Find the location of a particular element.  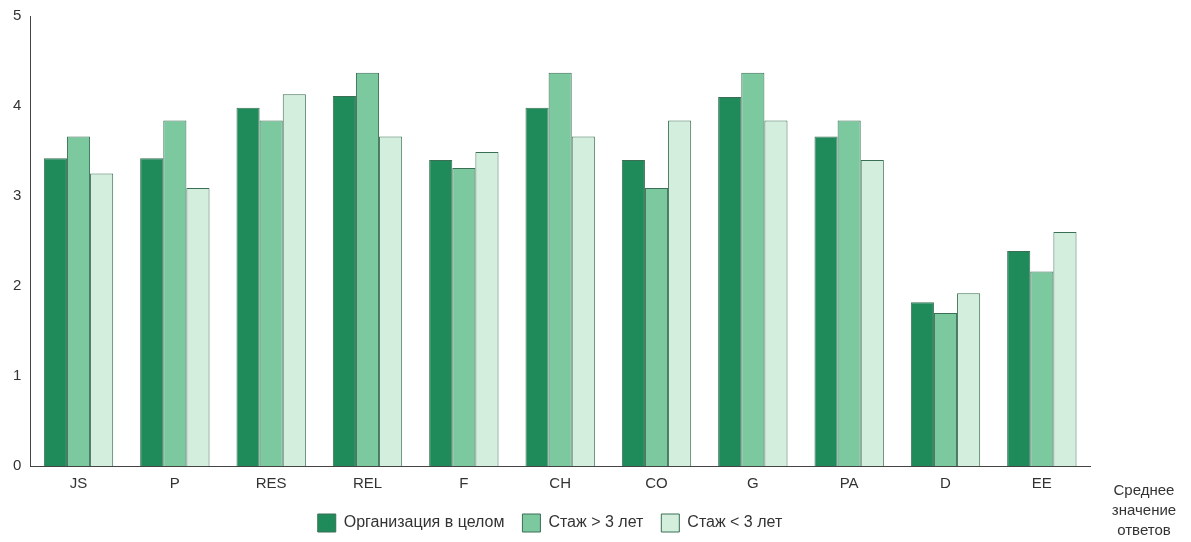

legend-label: Организация в целом is located at coordinates (424, 522).